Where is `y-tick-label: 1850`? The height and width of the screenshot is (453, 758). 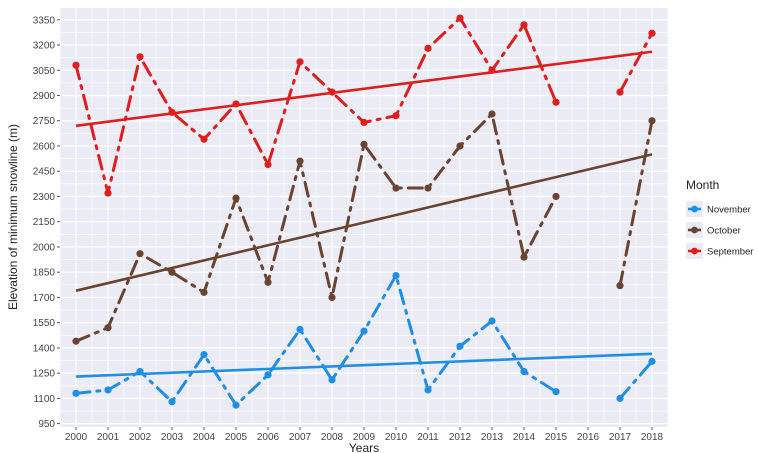
y-tick-label: 1850 is located at coordinates (44, 273).